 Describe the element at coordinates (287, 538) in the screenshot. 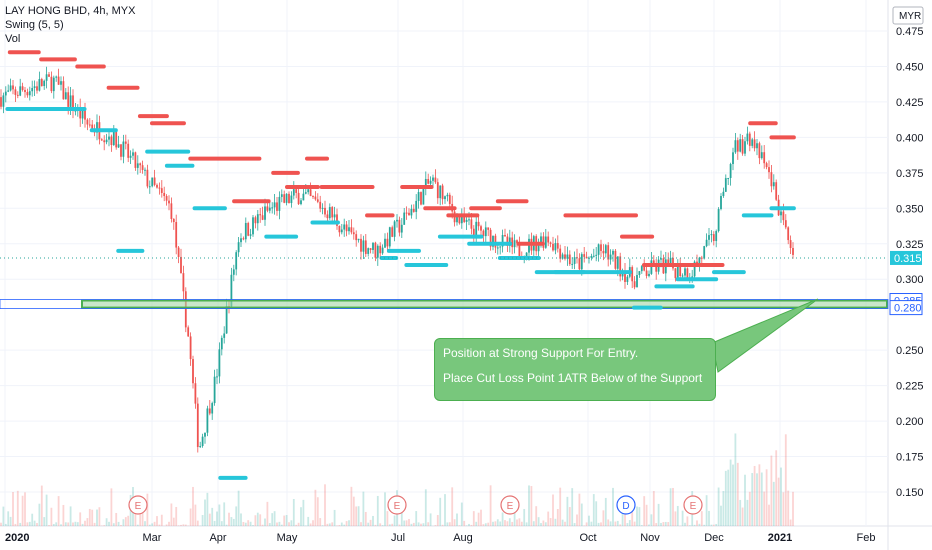

I see `time-tick-label: May` at that location.